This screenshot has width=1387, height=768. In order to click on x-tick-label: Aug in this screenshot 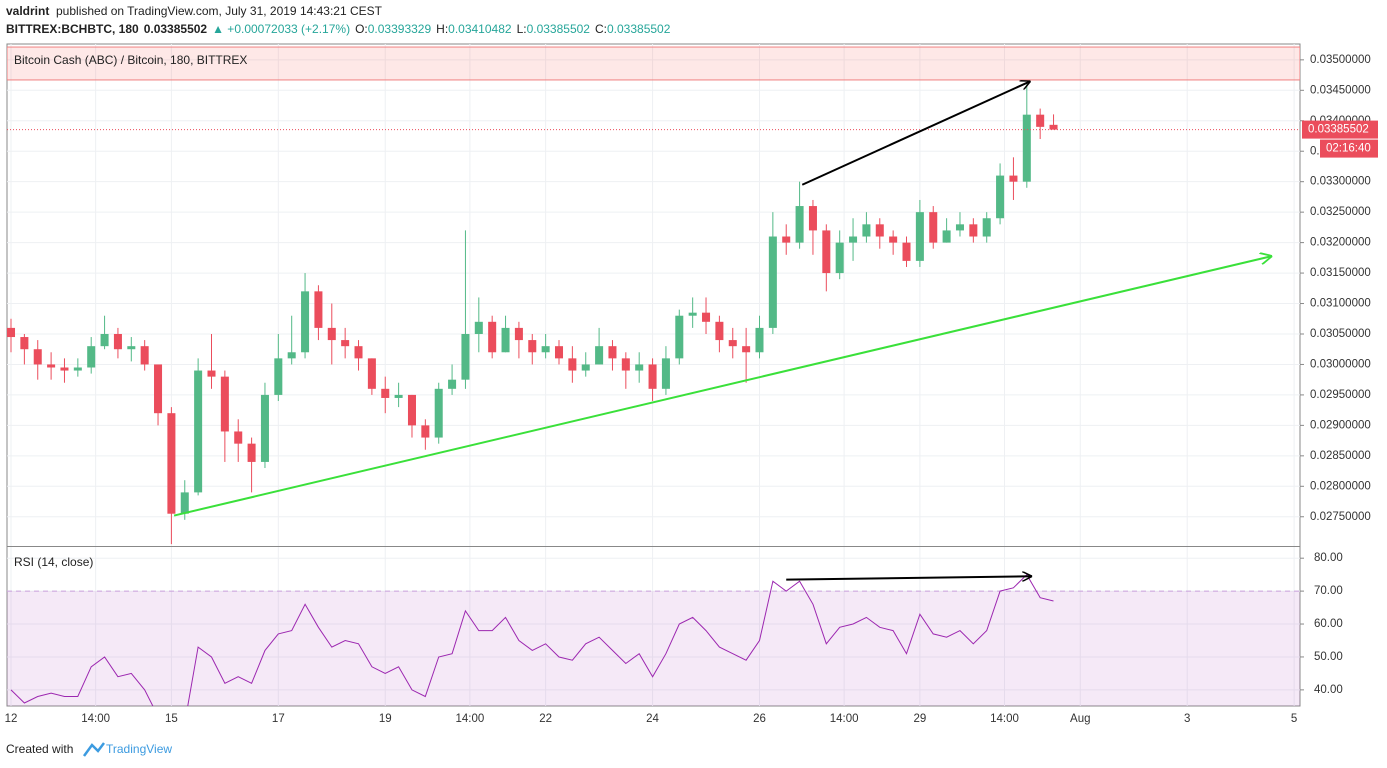, I will do `click(1080, 719)`.